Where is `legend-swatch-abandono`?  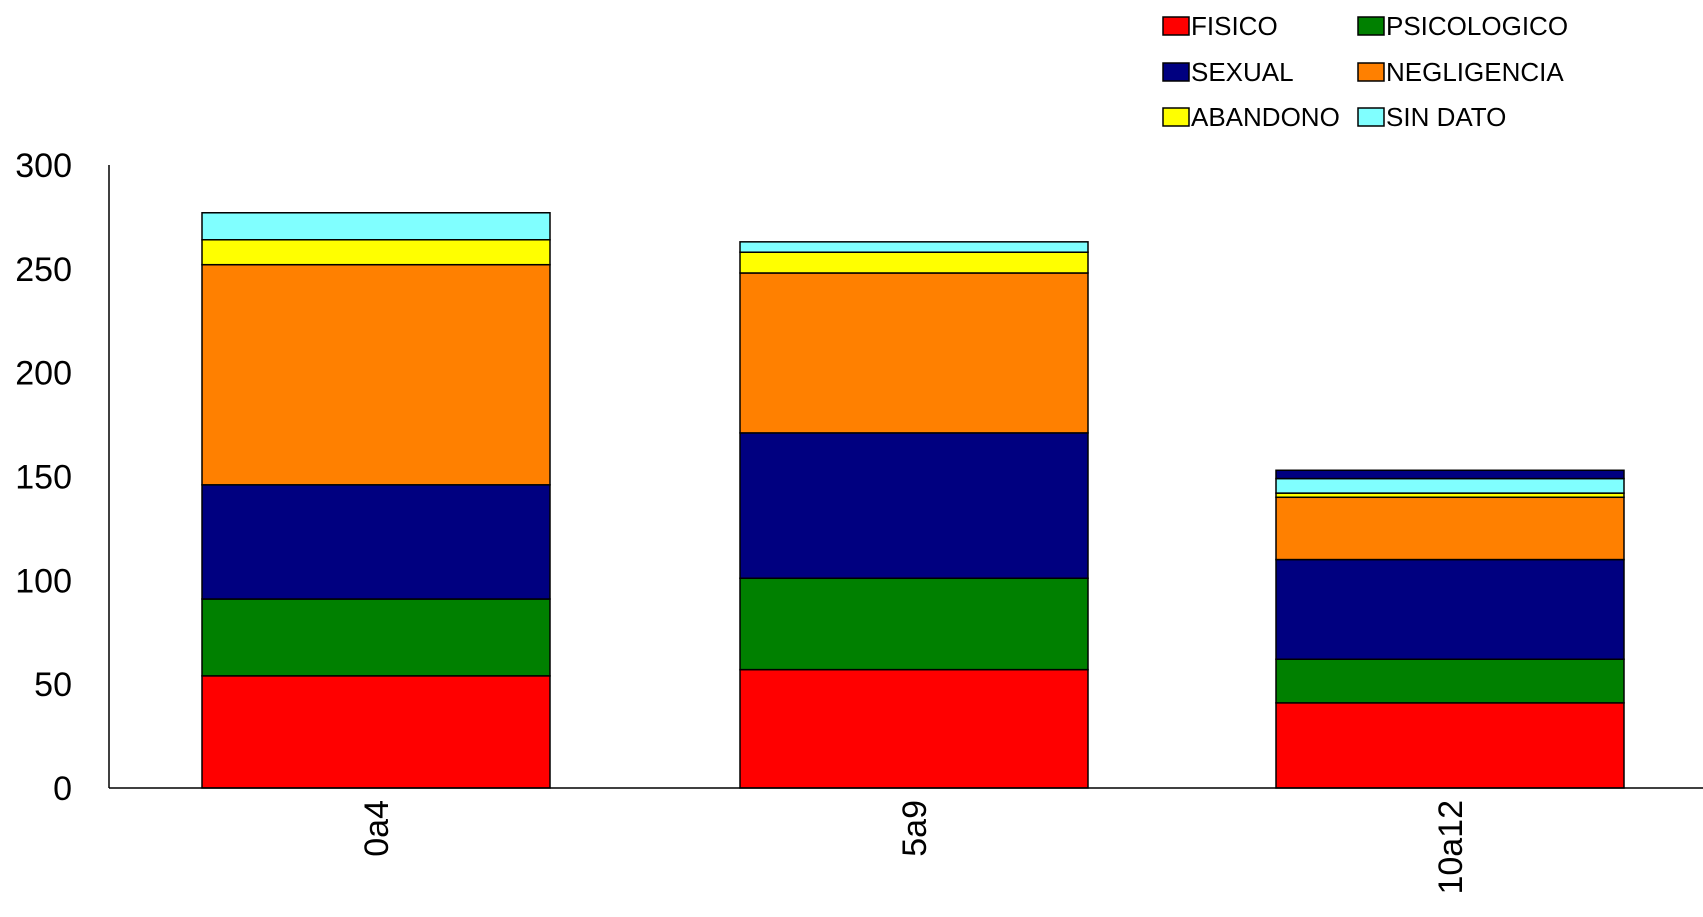
legend-swatch-abandono is located at coordinates (1176, 117).